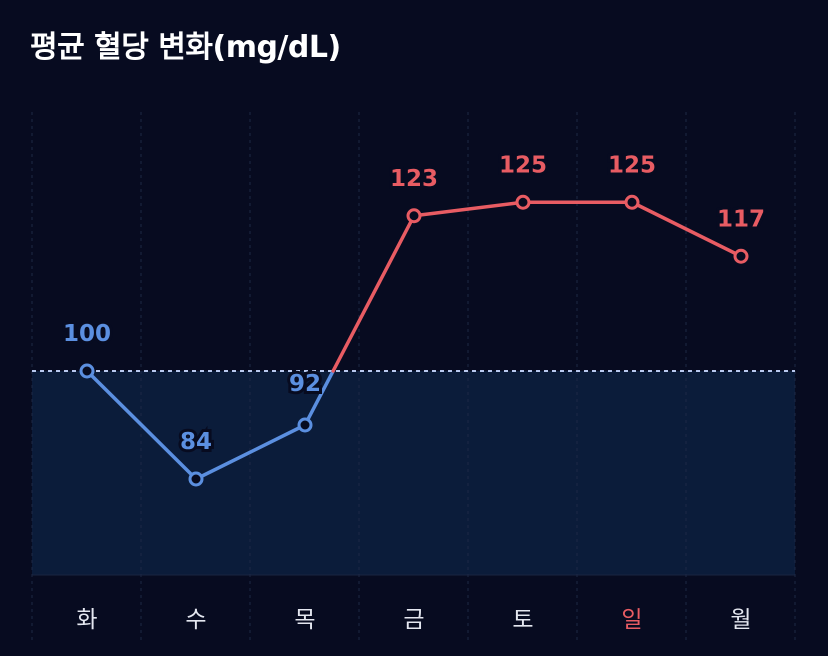 The image size is (828, 656). I want to click on x-tick-label: 수, so click(195, 620).